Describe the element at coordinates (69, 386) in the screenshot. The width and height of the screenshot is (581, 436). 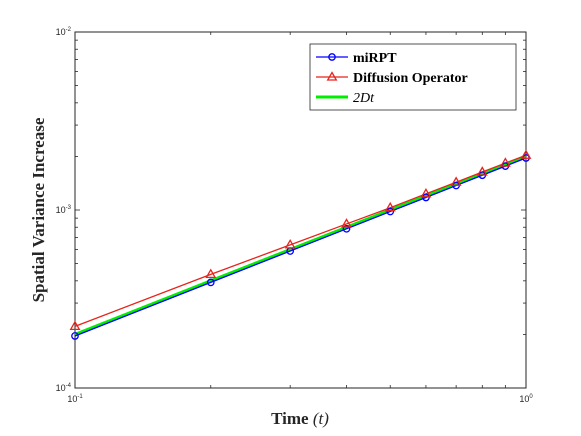
I see `y-tick-label-exp: -4` at that location.